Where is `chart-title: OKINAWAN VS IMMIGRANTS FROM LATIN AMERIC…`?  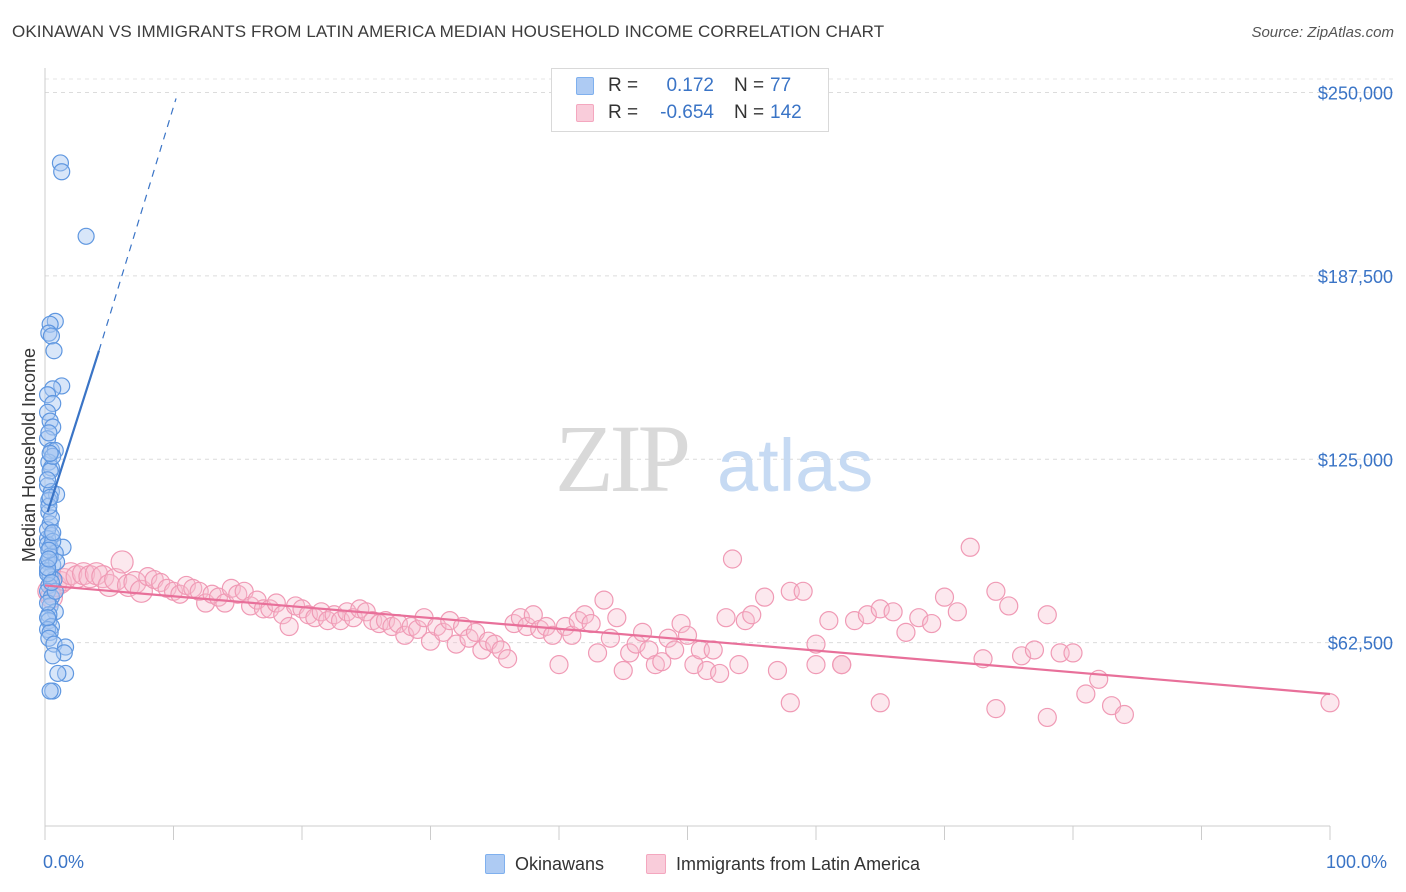 chart-title: OKINAWAN VS IMMIGRANTS FROM LATIN AMERIC… is located at coordinates (448, 31).